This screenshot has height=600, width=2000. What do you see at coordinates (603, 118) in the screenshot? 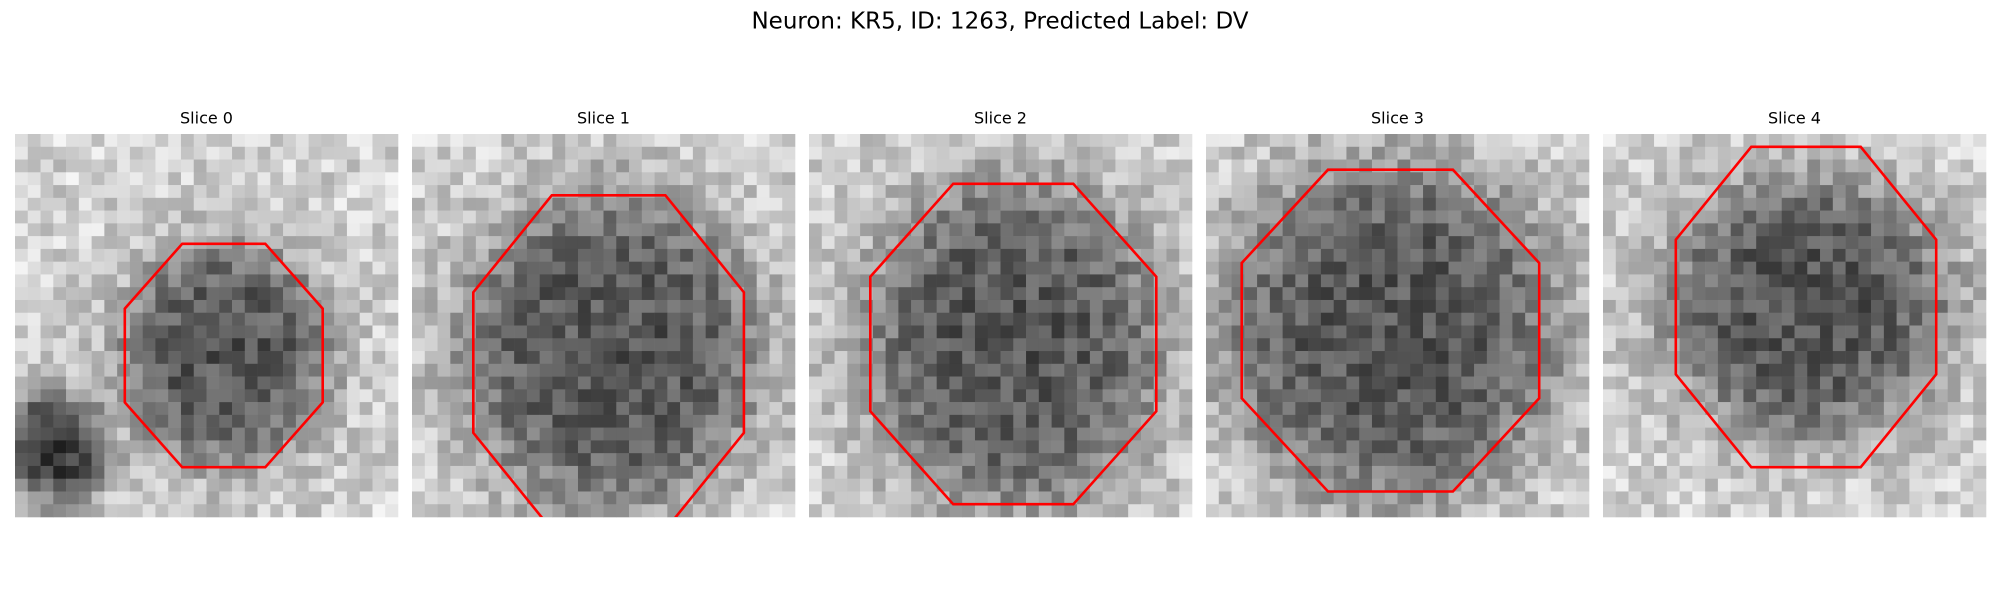
I see `panel-title: Slice 1` at bounding box center [603, 118].